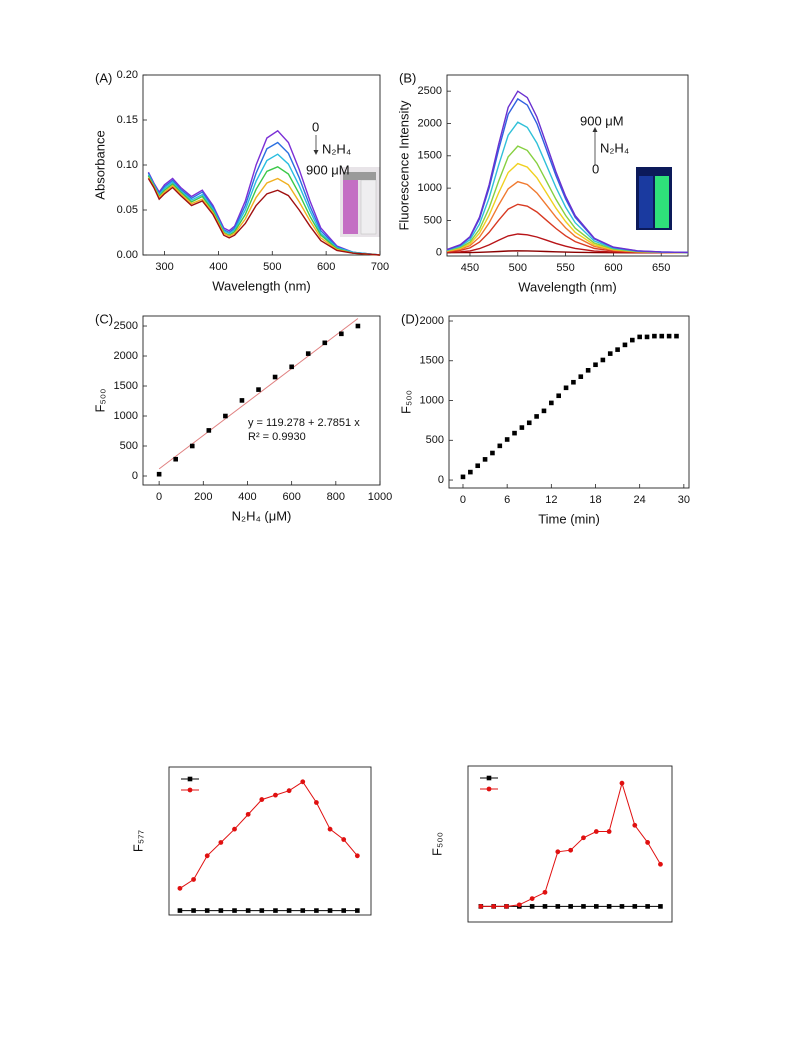 This screenshot has width=793, height=1057. What do you see at coordinates (403, 165) in the screenshot?
I see `y-axis-label: Fluorescence Intensity` at bounding box center [403, 165].